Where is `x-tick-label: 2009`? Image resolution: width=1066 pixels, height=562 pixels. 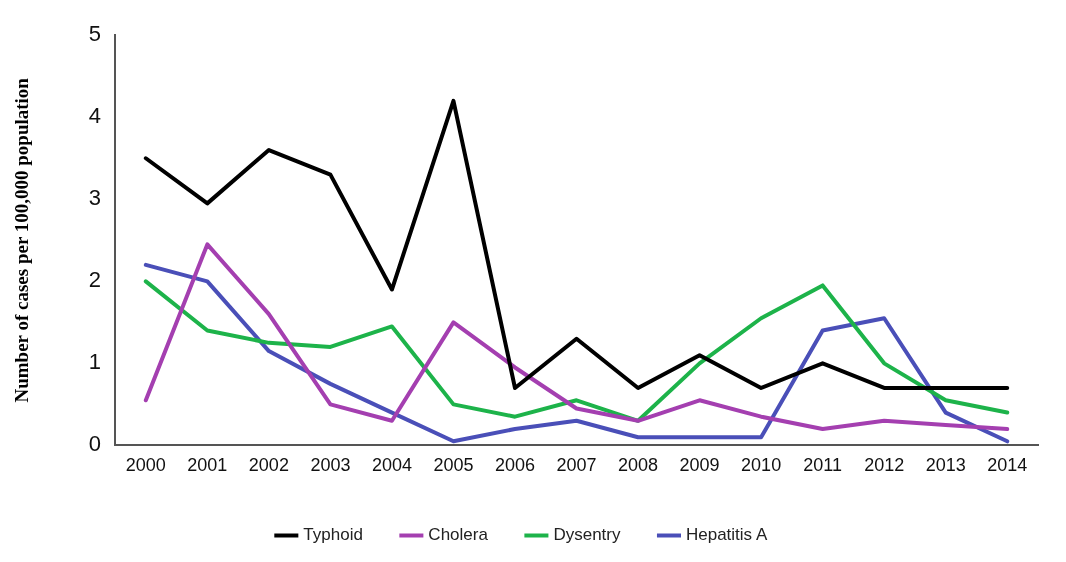 x-tick-label: 2009 is located at coordinates (699, 465).